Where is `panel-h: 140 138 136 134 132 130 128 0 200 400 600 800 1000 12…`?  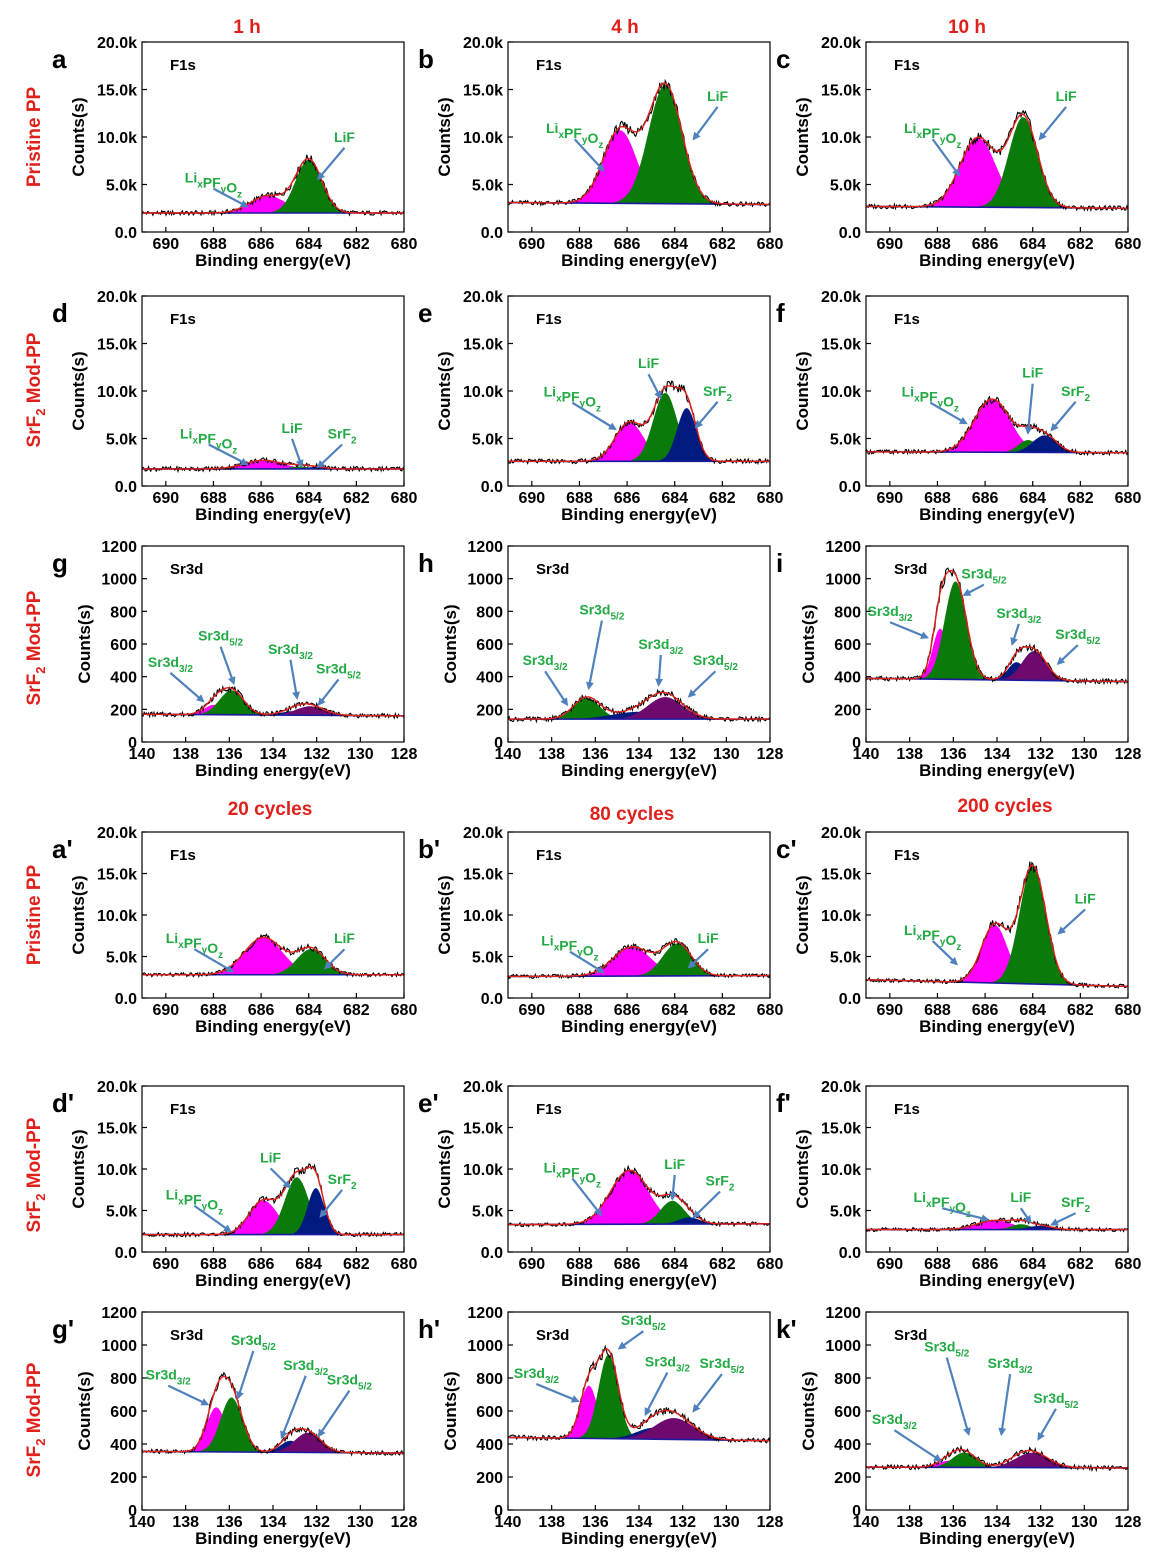 panel-h: 140 138 136 134 132 130 128 0 200 400 600 800 1000 12… is located at coordinates (600, 659).